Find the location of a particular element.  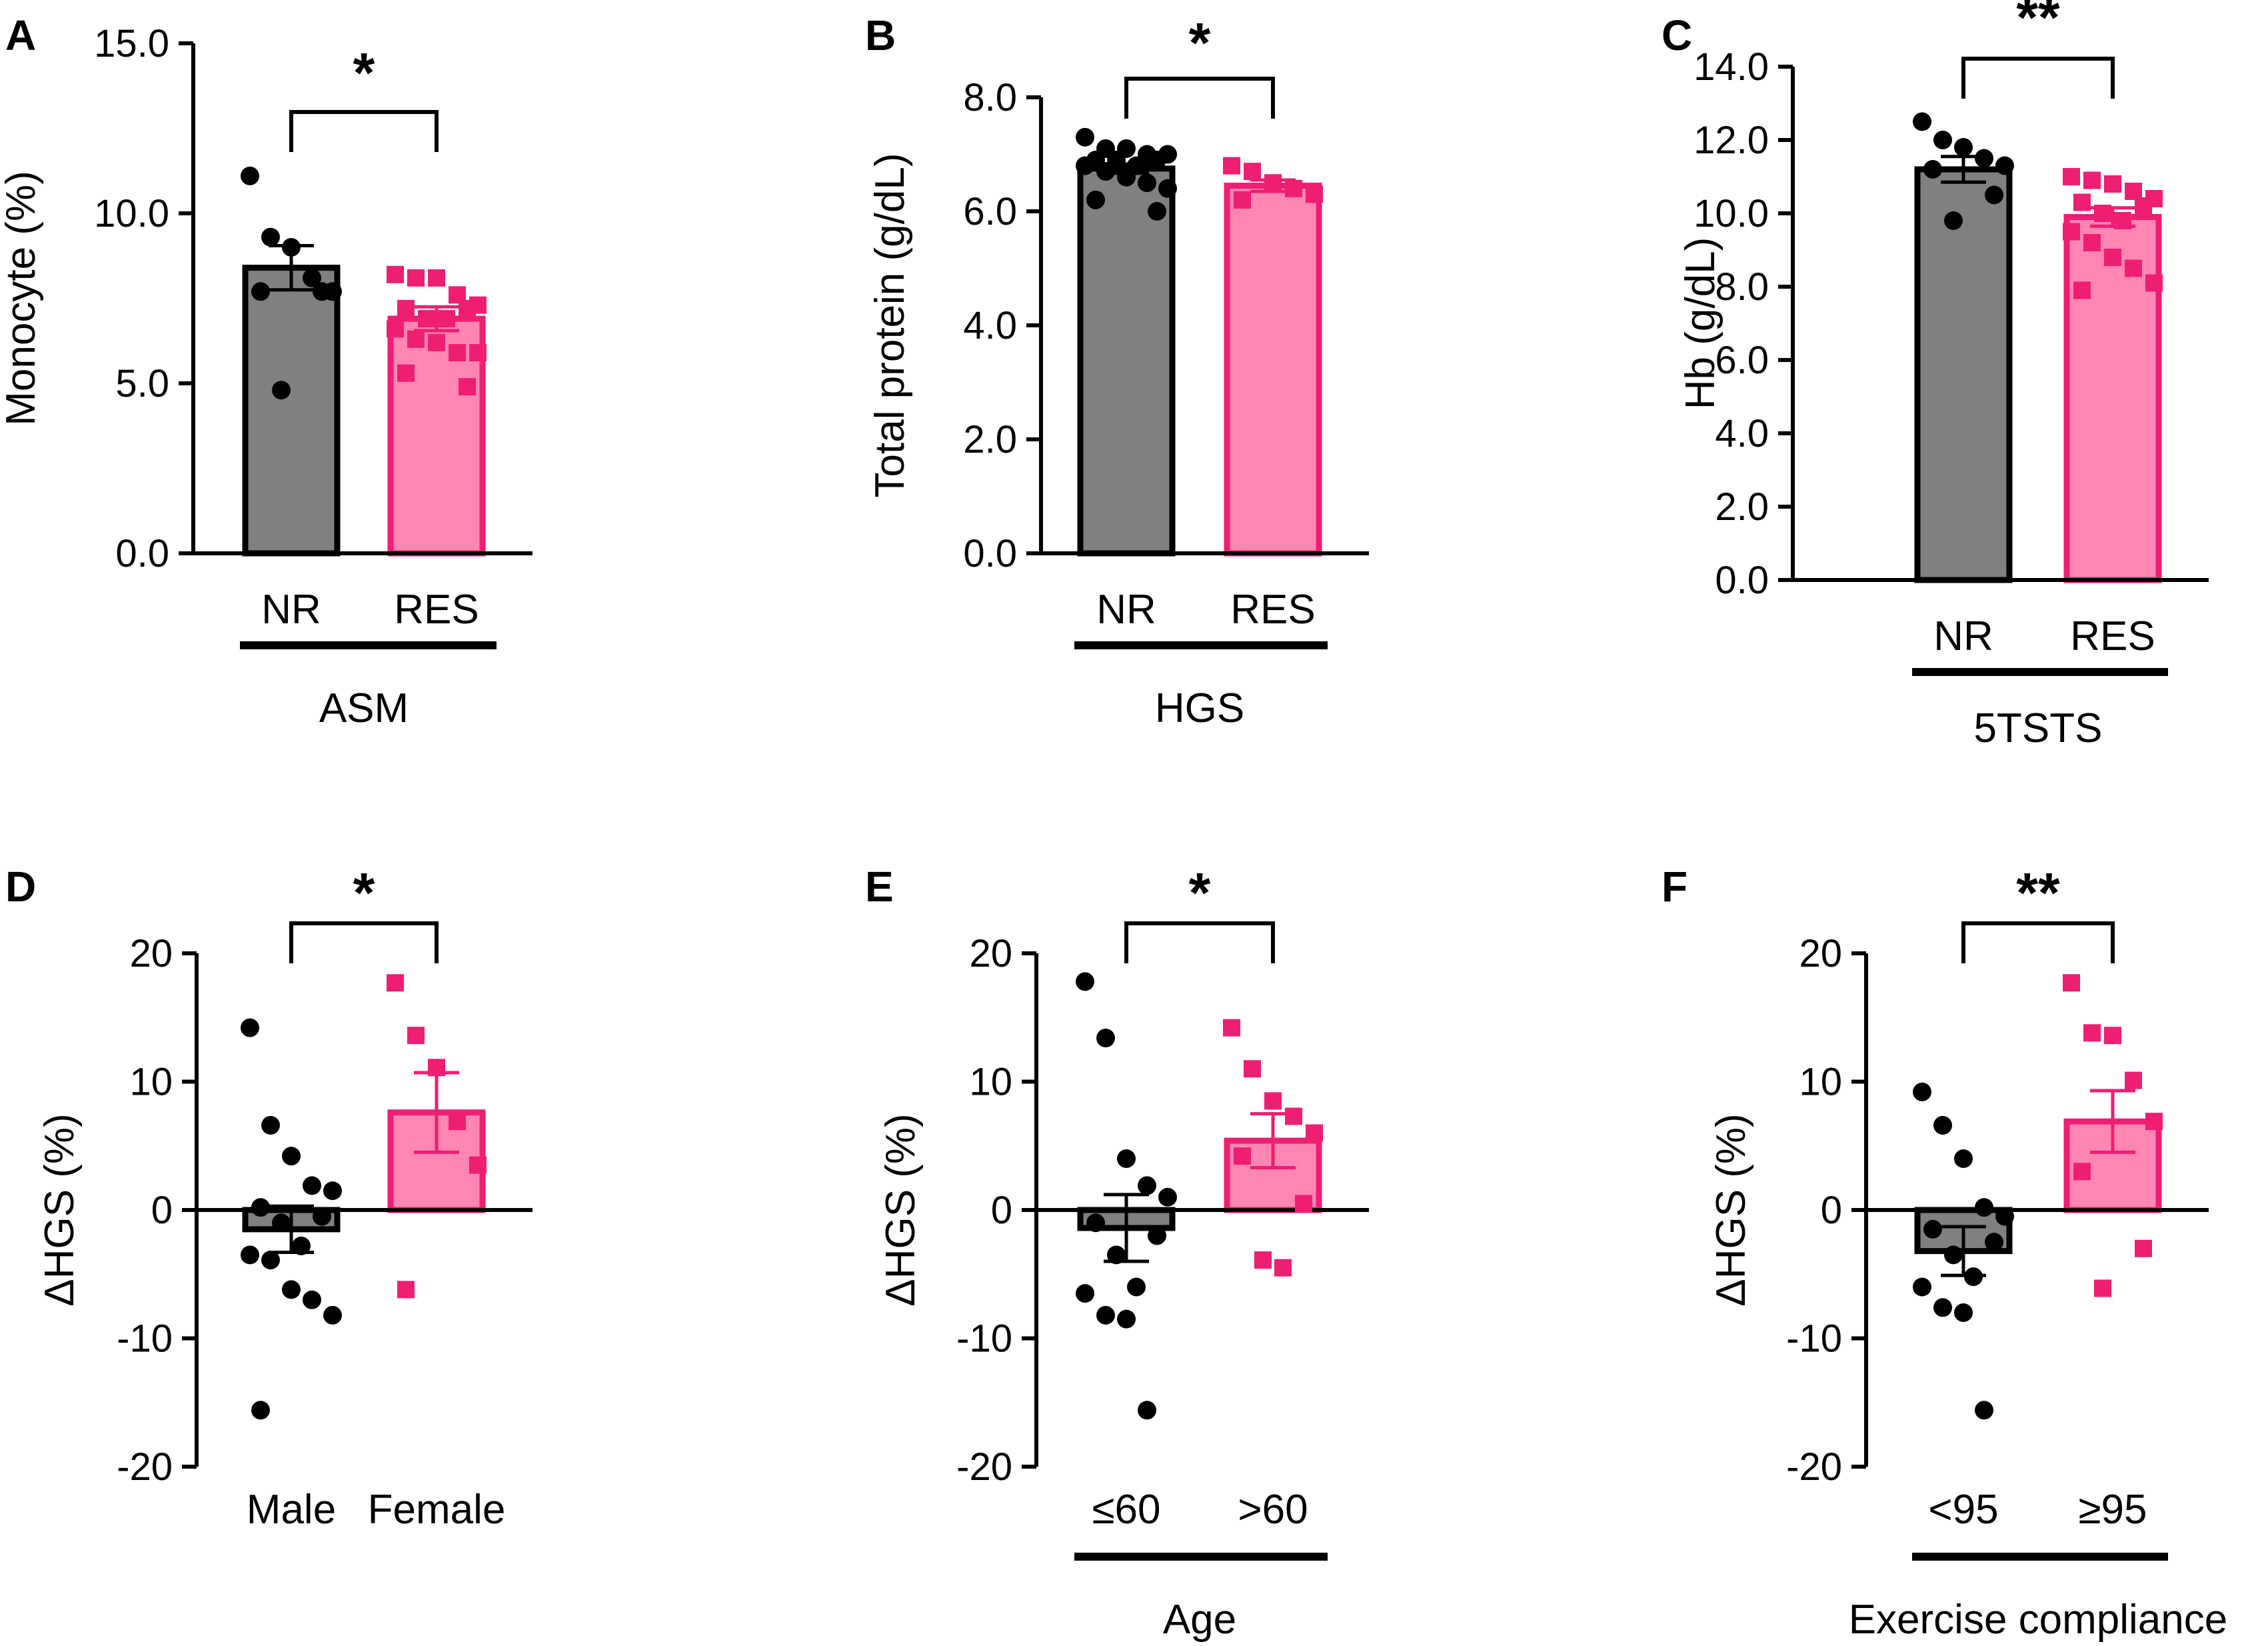

y-tick-label: 8.0 is located at coordinates (1742, 287).